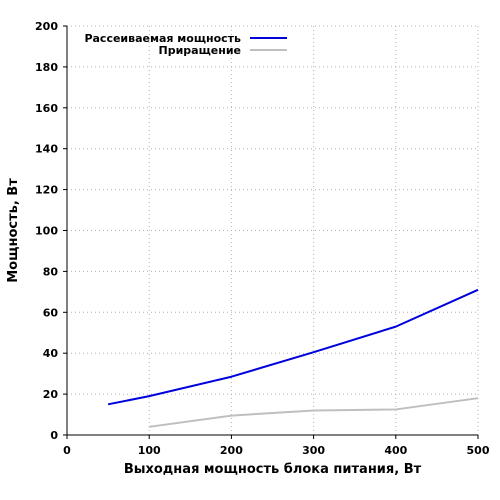 This screenshot has height=500, width=500. I want to click on y-tick-label: 80, so click(51, 271).